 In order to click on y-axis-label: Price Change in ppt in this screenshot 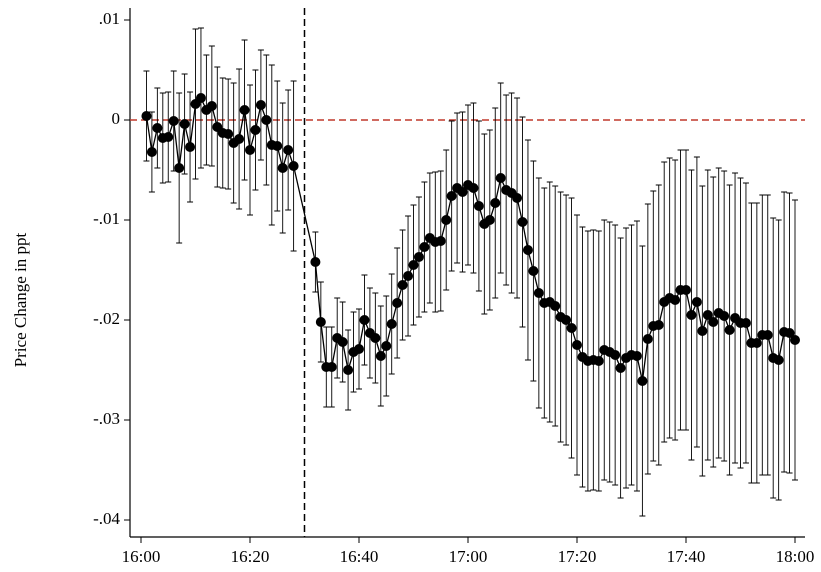, I will do `click(20, 299)`.